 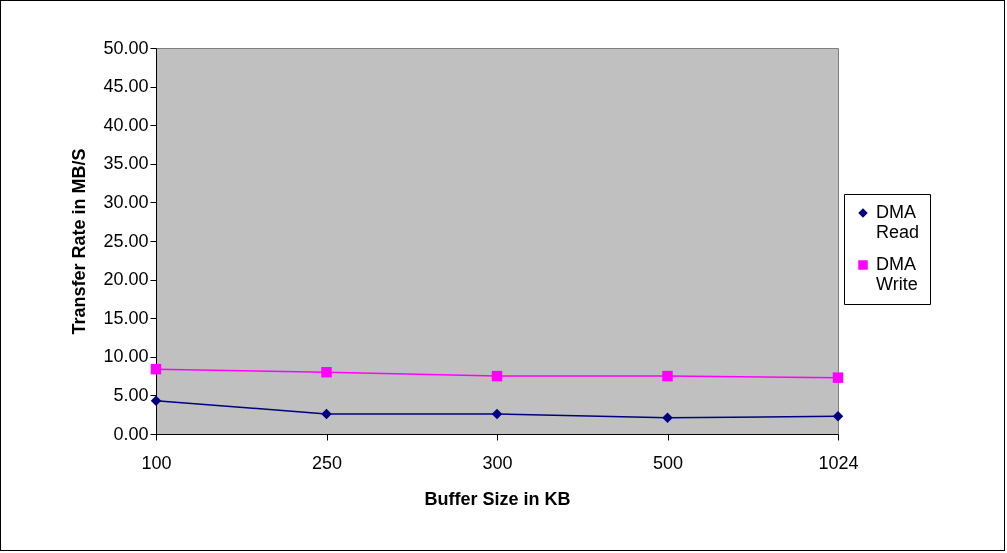 What do you see at coordinates (327, 462) in the screenshot?
I see `x-tick-label: 250` at bounding box center [327, 462].